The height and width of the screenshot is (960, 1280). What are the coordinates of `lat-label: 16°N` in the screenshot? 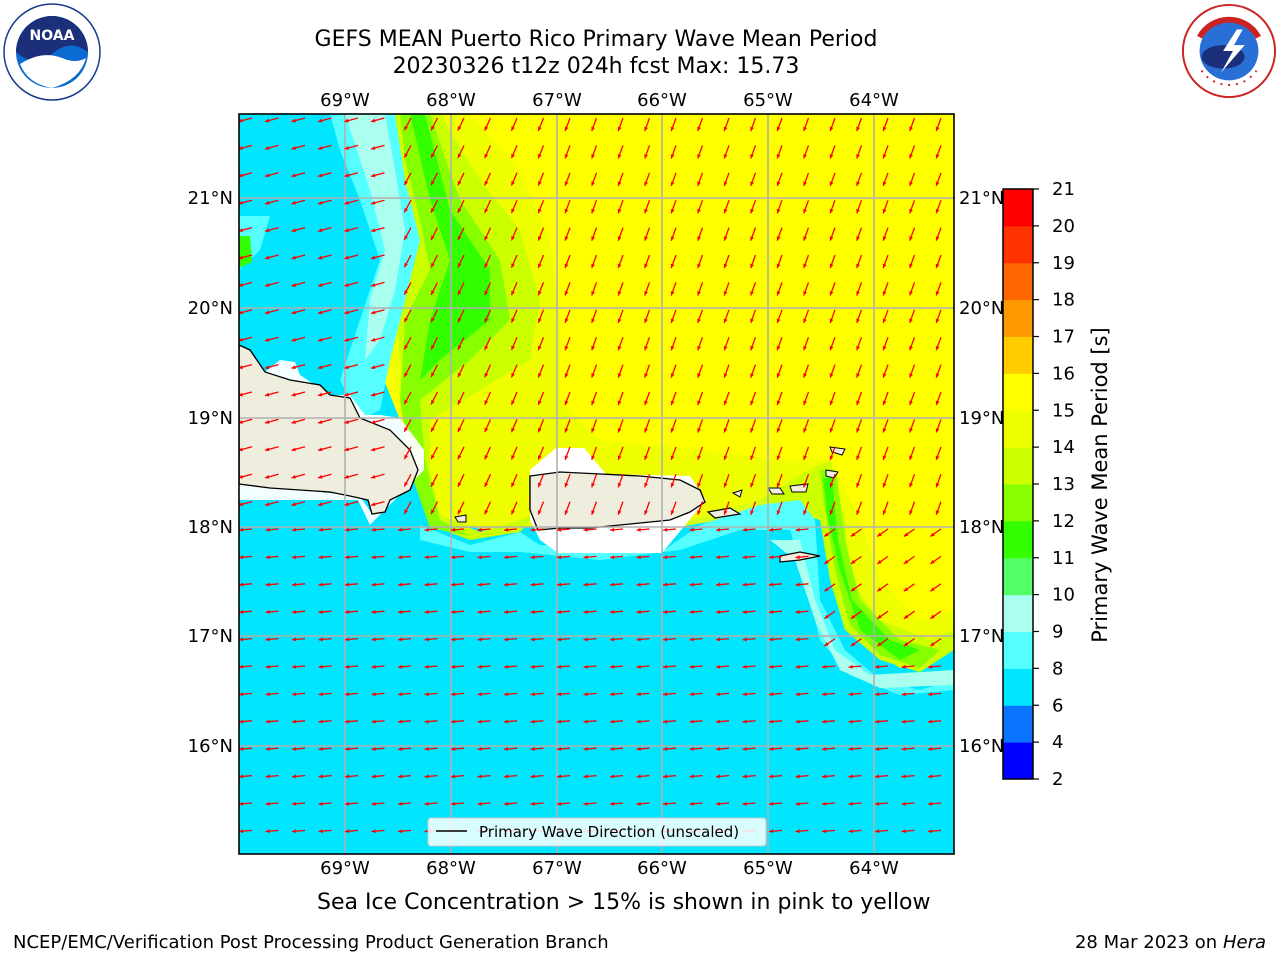 It's located at (210, 746).